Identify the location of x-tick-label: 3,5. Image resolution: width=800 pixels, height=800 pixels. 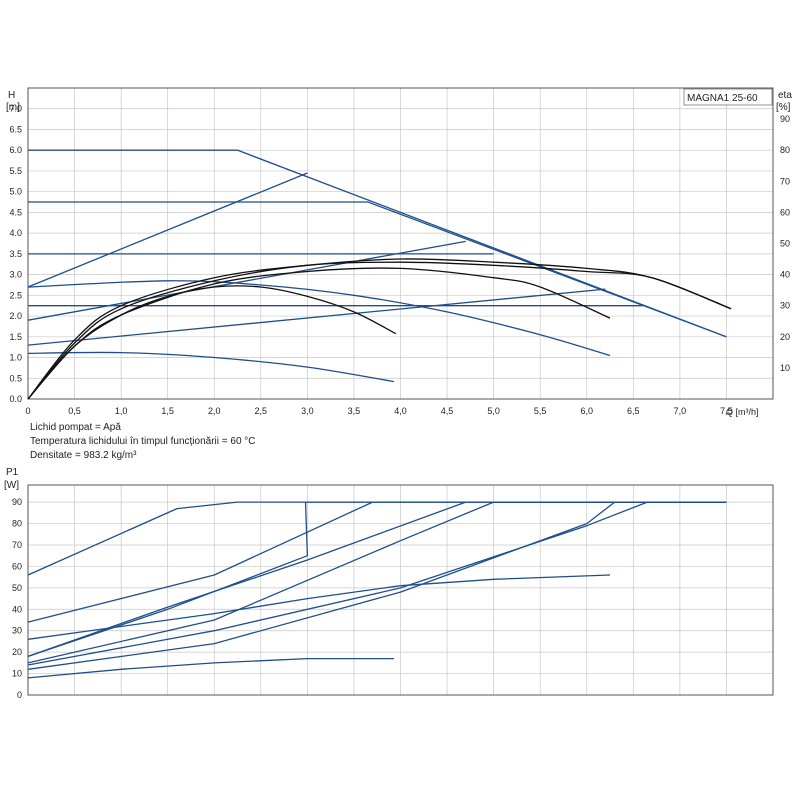
(354, 411).